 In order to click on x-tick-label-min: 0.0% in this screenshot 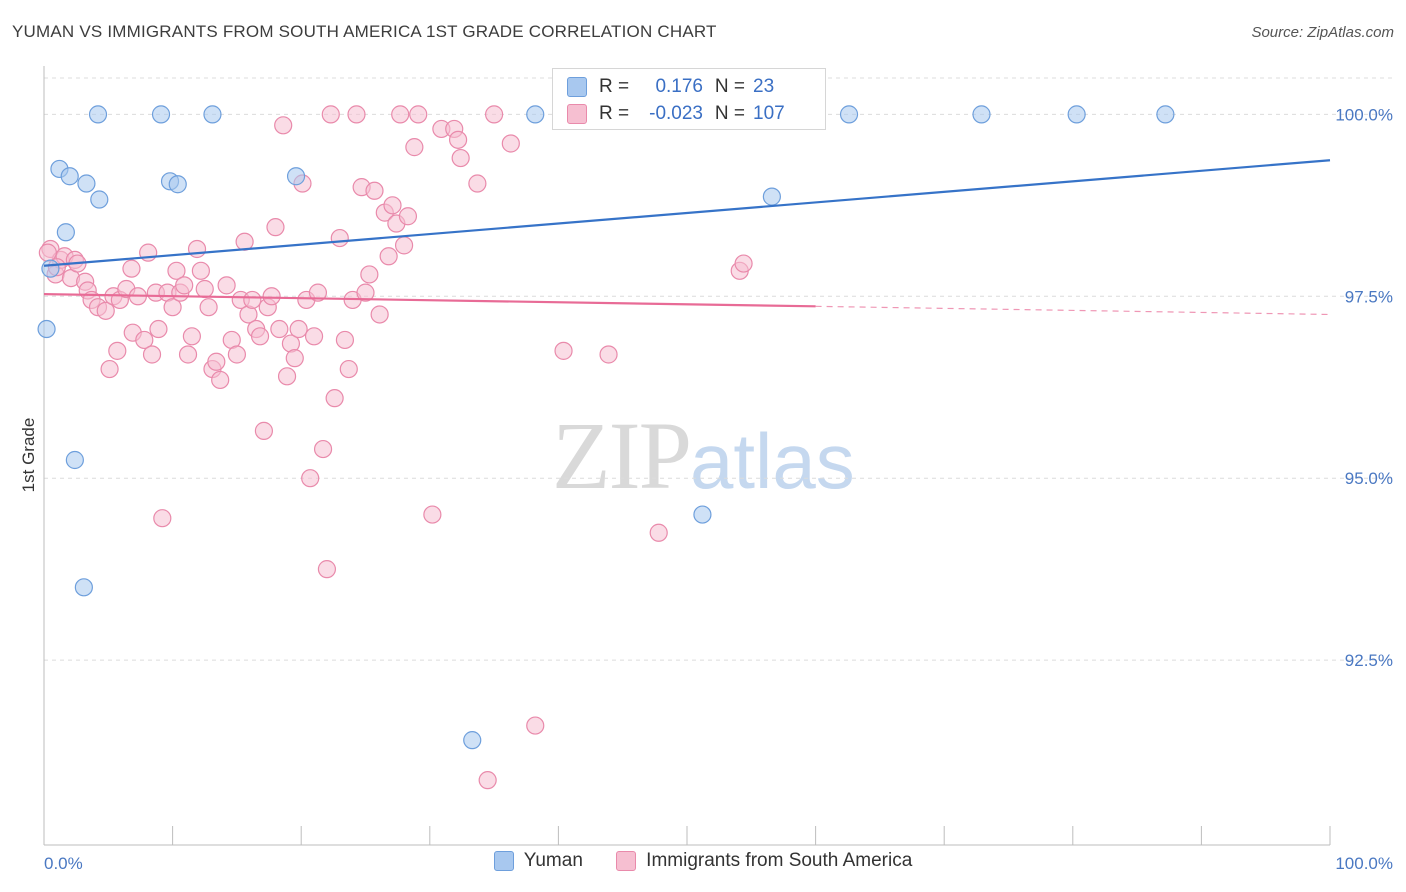, I will do `click(63, 863)`.